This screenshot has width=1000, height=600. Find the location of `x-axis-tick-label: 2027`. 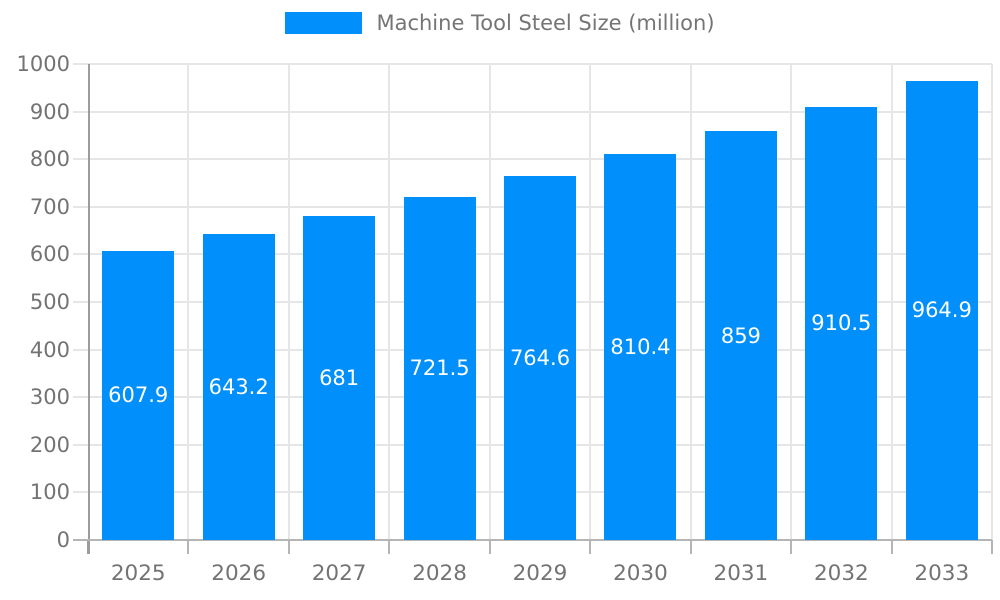

x-axis-tick-label: 2027 is located at coordinates (339, 573).